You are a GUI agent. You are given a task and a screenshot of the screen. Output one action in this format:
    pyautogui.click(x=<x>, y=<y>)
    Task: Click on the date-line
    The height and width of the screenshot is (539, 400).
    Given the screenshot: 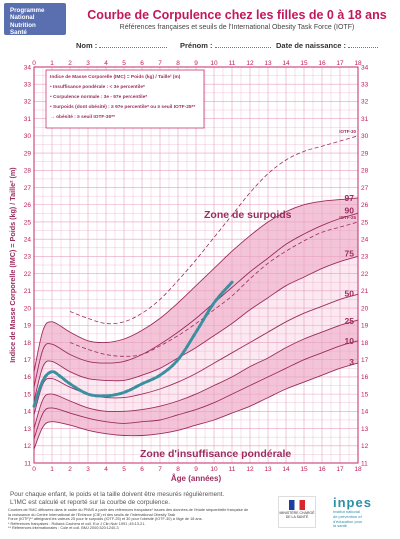 What is the action you would take?
    pyautogui.click(x=363, y=44)
    